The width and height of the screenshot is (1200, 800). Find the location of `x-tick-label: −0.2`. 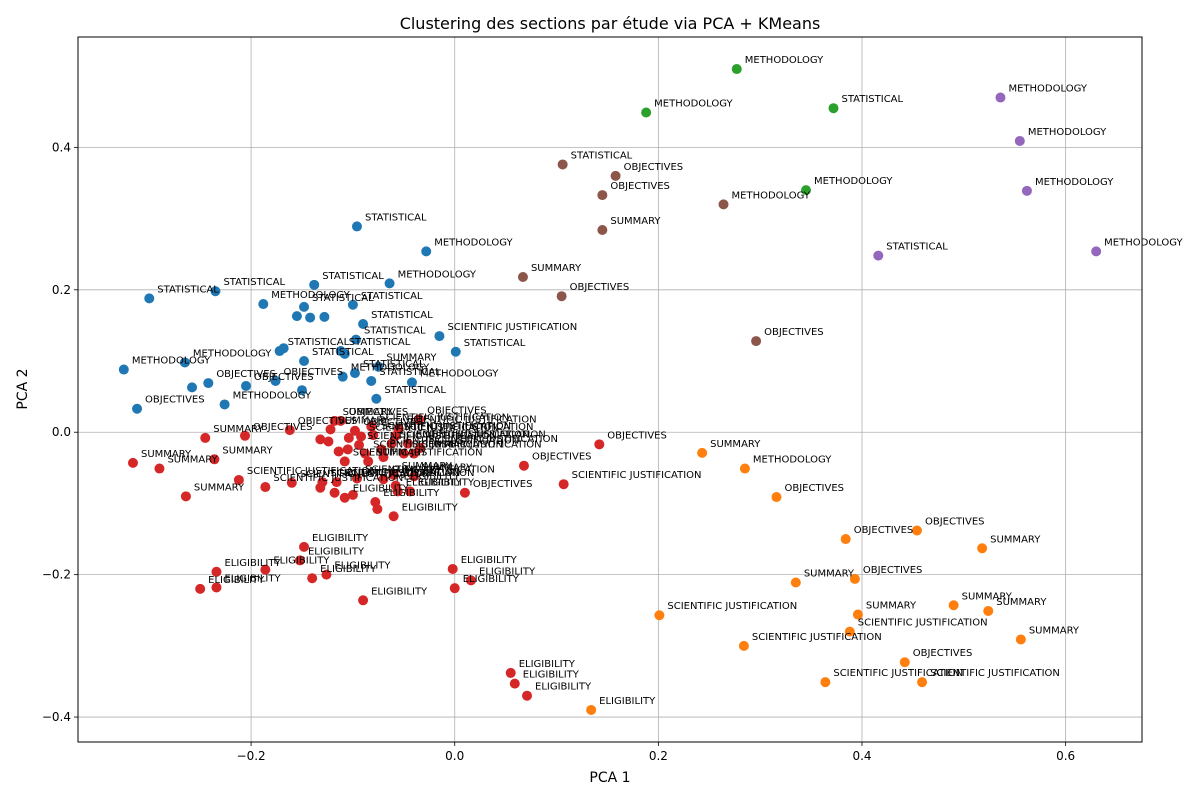

x-tick-label: −0.2 is located at coordinates (251, 756).